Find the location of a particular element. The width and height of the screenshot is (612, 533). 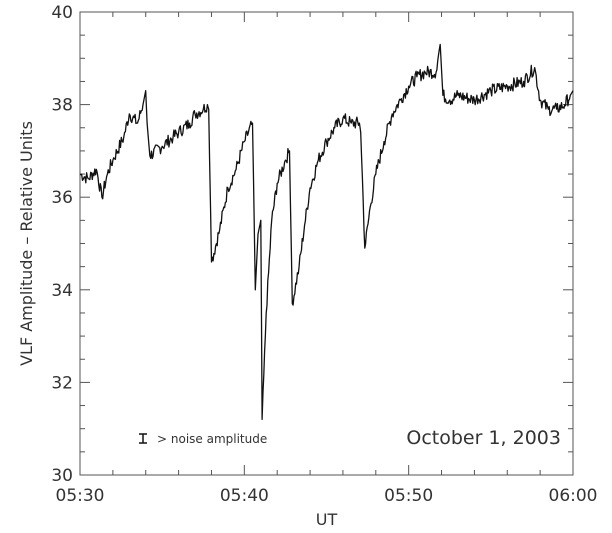

y-tick-label: 36 is located at coordinates (62, 198).